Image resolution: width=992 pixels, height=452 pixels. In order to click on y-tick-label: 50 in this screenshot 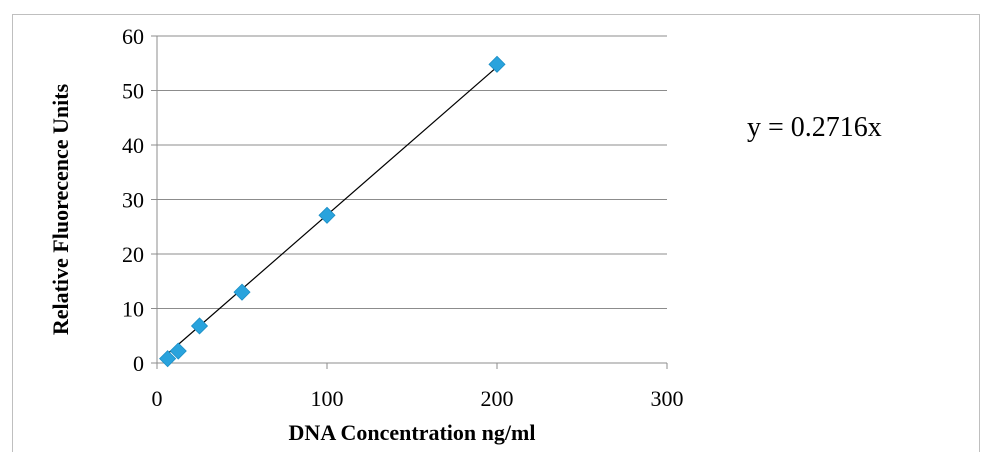, I will do `click(133, 91)`.